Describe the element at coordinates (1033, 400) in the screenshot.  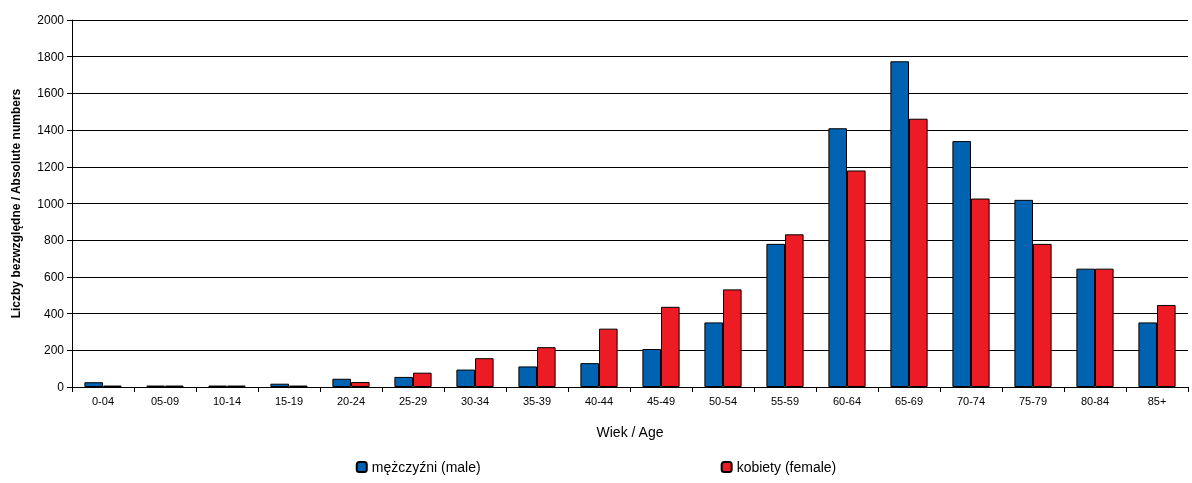
I see `x-tick-label: 75-79` at that location.